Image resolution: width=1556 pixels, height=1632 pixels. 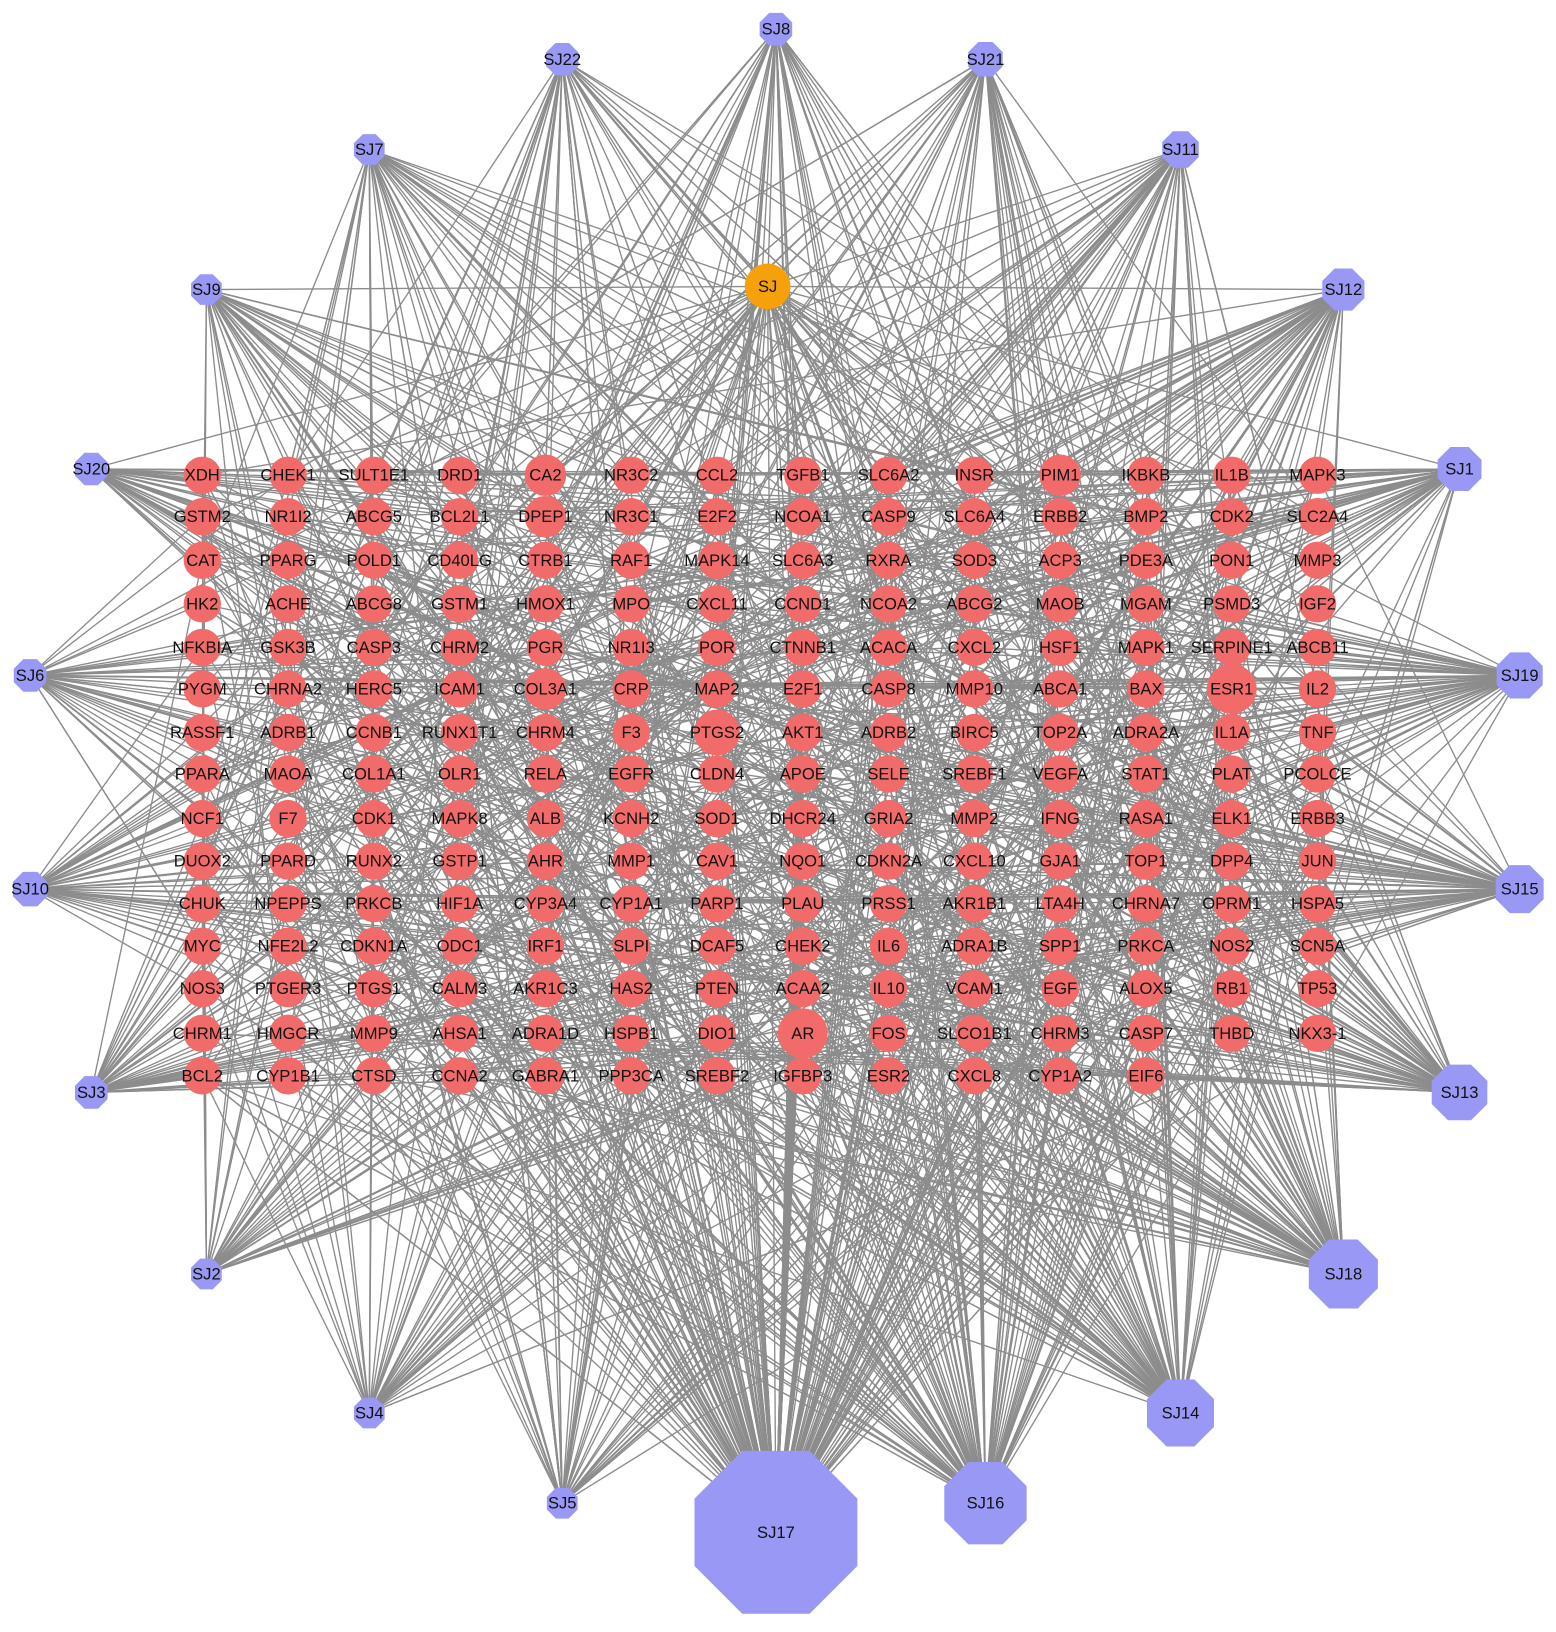 What do you see at coordinates (1519, 675) in the screenshot?
I see `compound-node` at bounding box center [1519, 675].